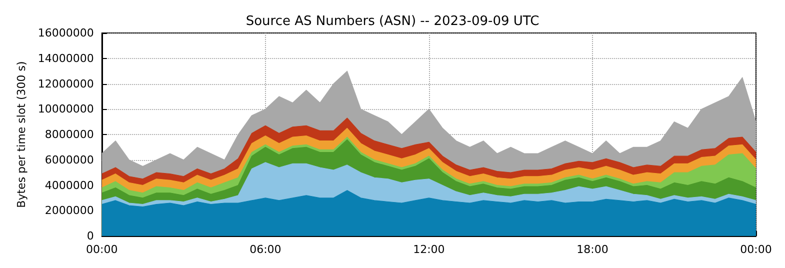 Image resolution: width=785 pixels, height=268 pixels. I want to click on chart-title: Source AS Numbers (ASN) -- 2023-09-09 UTC, so click(393, 21).